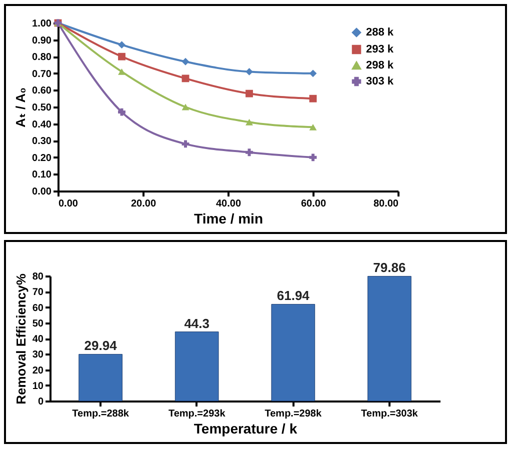 The height and width of the screenshot is (468, 517). I want to click on x-axis-title: Temperature / k, so click(246, 428).